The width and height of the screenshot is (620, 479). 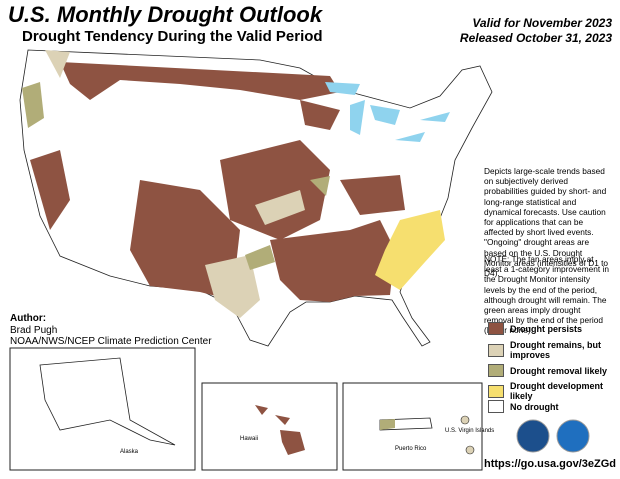 What do you see at coordinates (172, 36) in the screenshot?
I see `subtitle: Drought Tendency During the Valid Period` at bounding box center [172, 36].